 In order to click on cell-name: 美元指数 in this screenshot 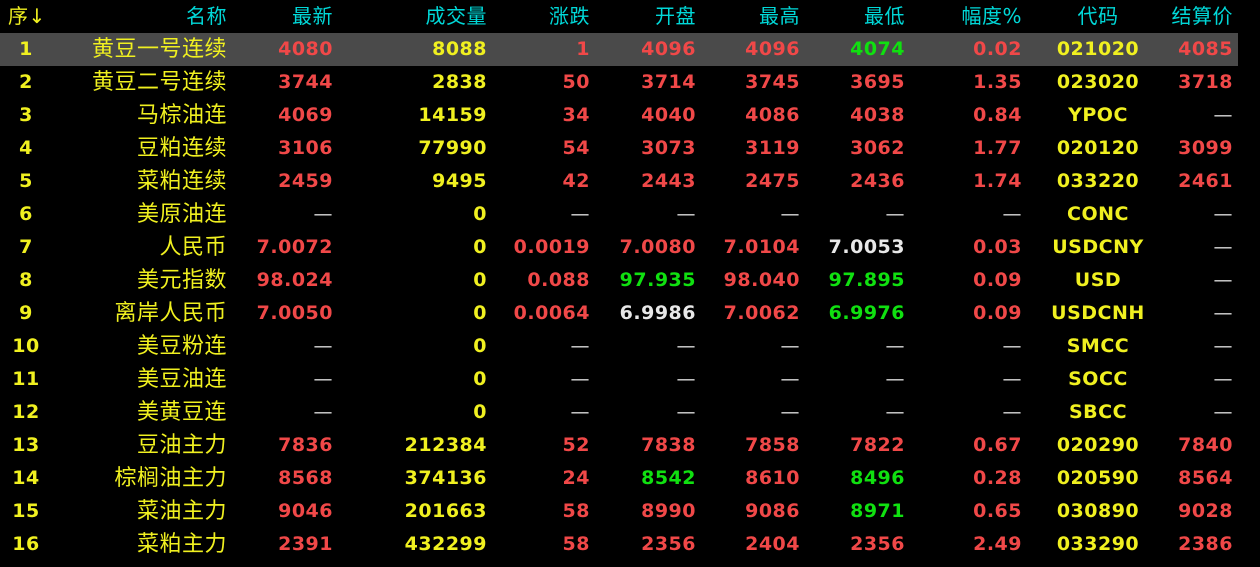, I will do `click(181, 280)`.